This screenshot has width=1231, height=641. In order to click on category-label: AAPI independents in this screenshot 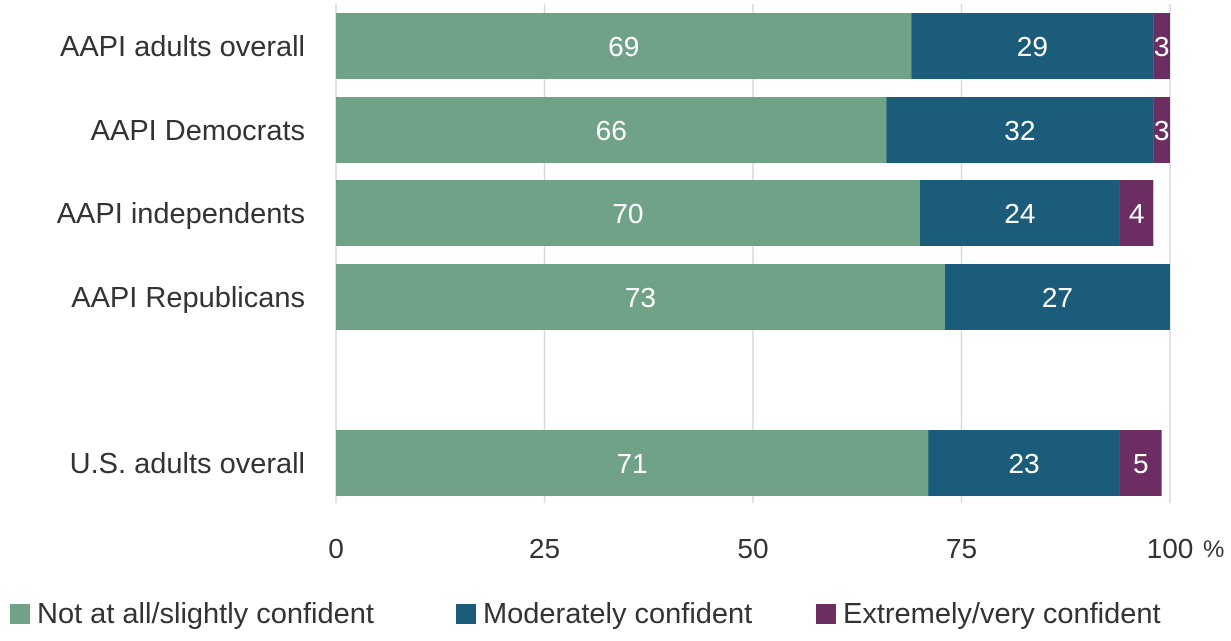, I will do `click(181, 214)`.